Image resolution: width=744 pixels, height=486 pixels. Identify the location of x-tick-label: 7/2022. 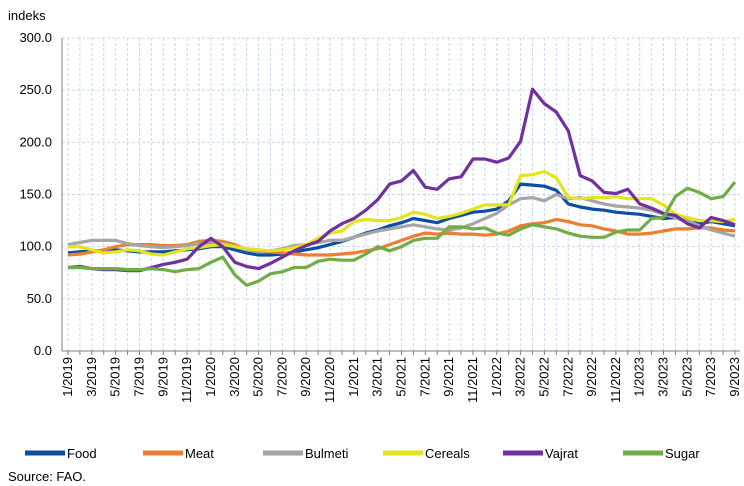
(567, 377).